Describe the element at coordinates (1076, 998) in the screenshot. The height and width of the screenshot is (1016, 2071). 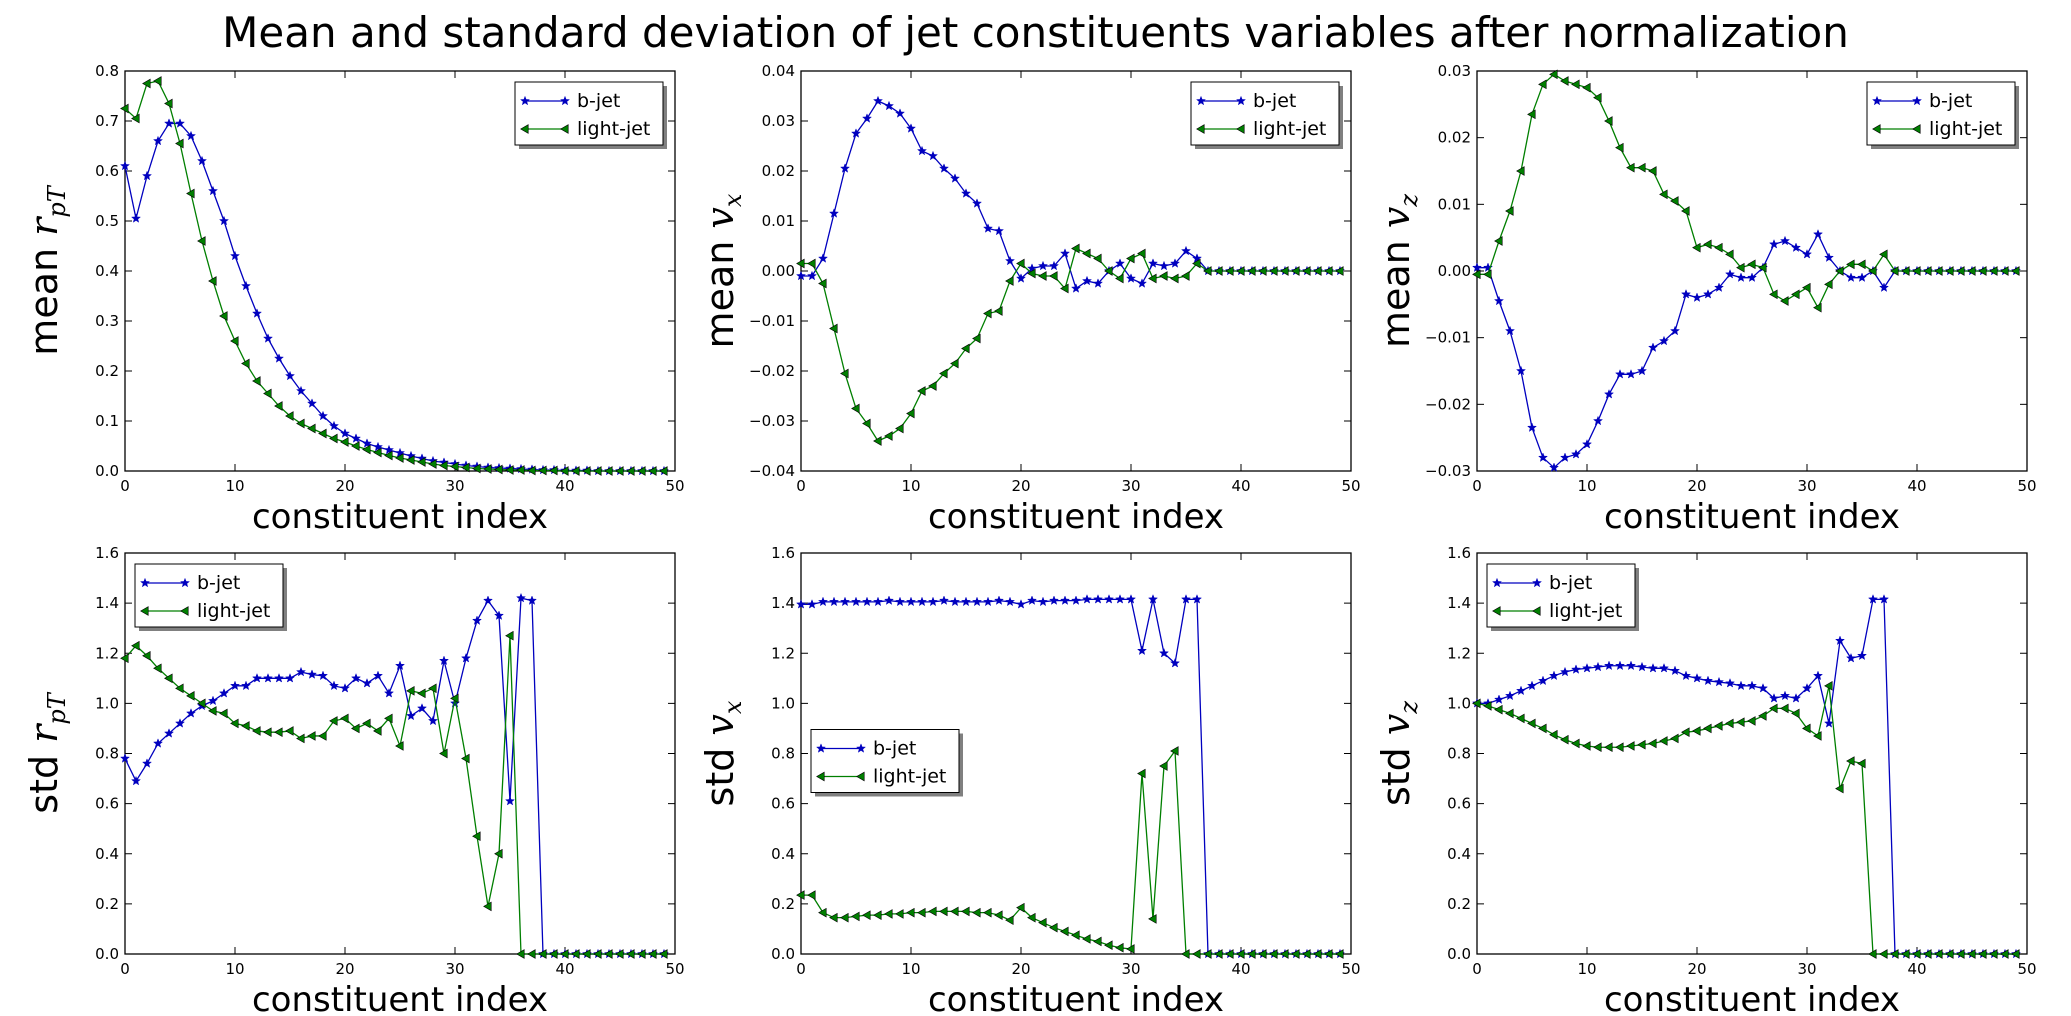
I see `x-axis-label: constituent index` at that location.